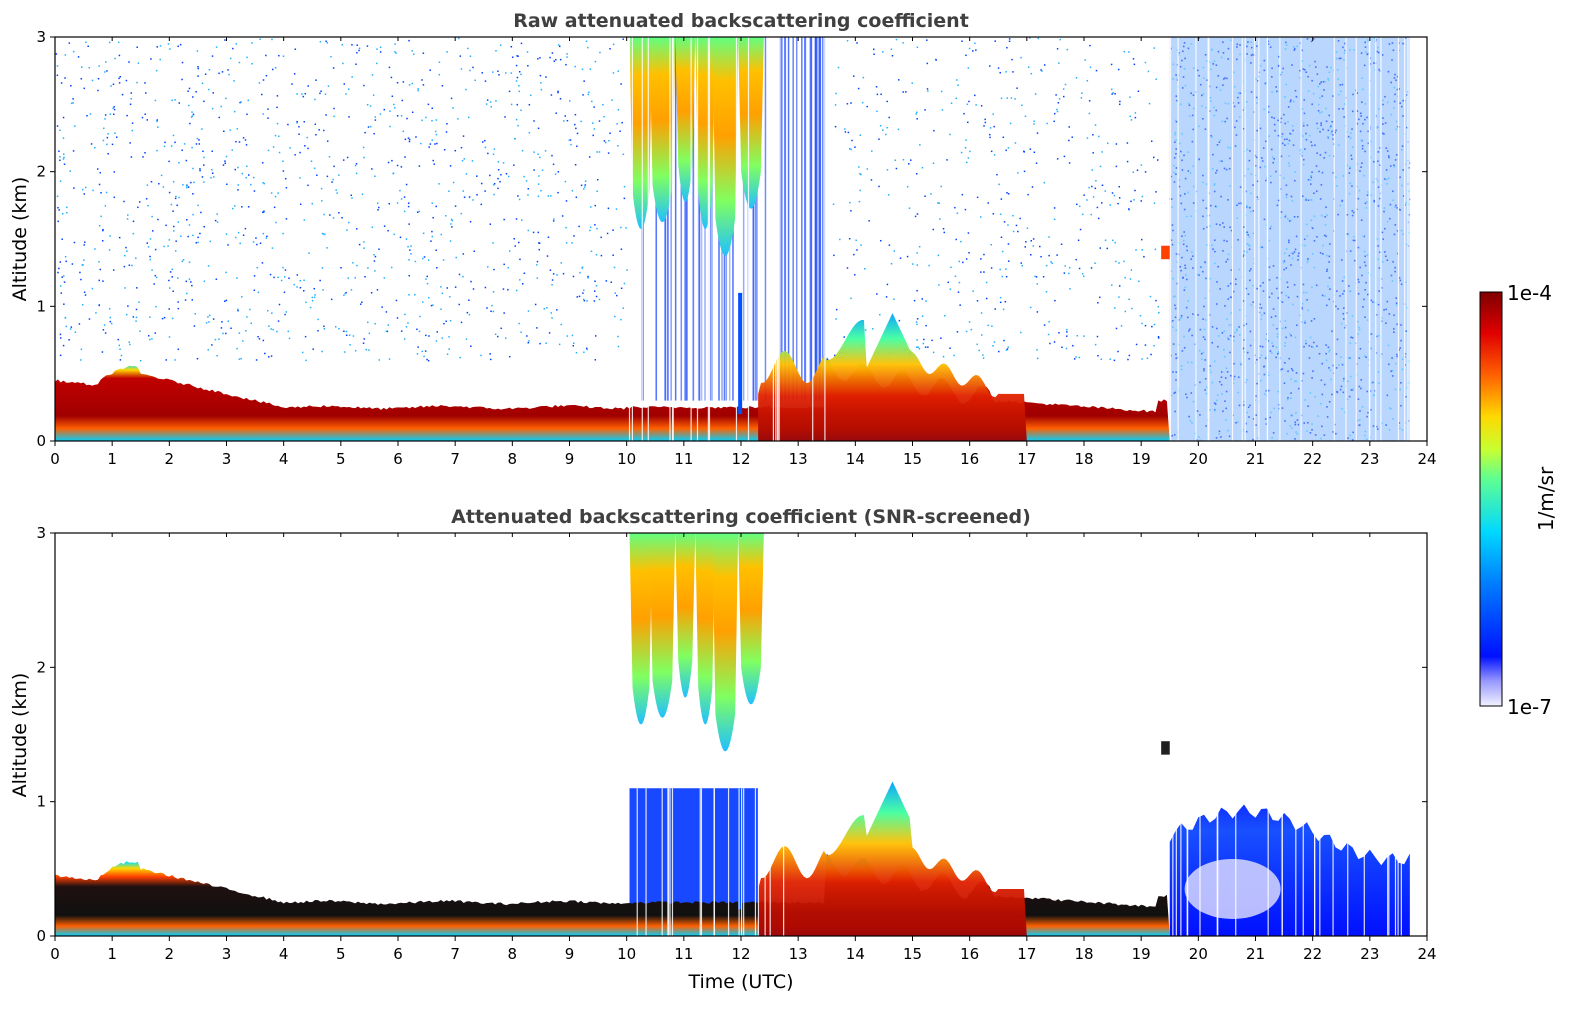 The height and width of the screenshot is (1020, 1595). I want to click on x-tick-label: 17, so click(1026, 459).